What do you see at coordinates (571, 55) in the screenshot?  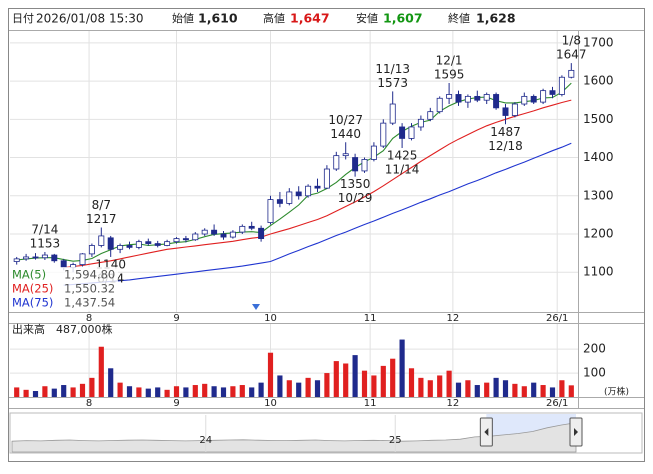 I see `annotation: 1647` at bounding box center [571, 55].